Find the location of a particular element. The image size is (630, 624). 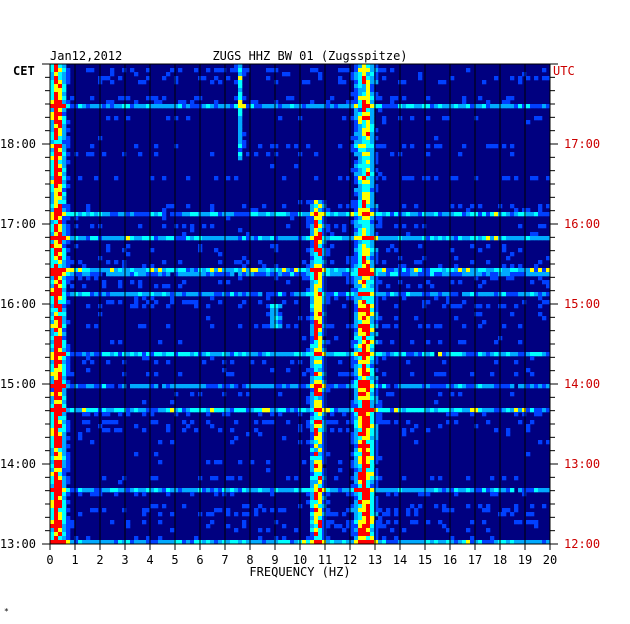

x-tick-label: 17 is located at coordinates (475, 560).